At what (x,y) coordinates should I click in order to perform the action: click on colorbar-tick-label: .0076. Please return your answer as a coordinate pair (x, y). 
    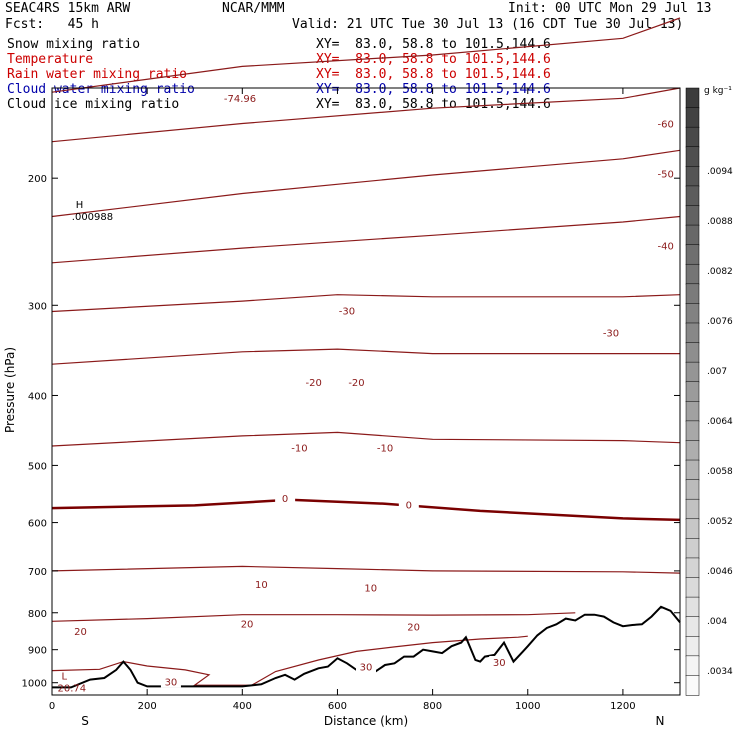
    Looking at the image, I should click on (720, 322).